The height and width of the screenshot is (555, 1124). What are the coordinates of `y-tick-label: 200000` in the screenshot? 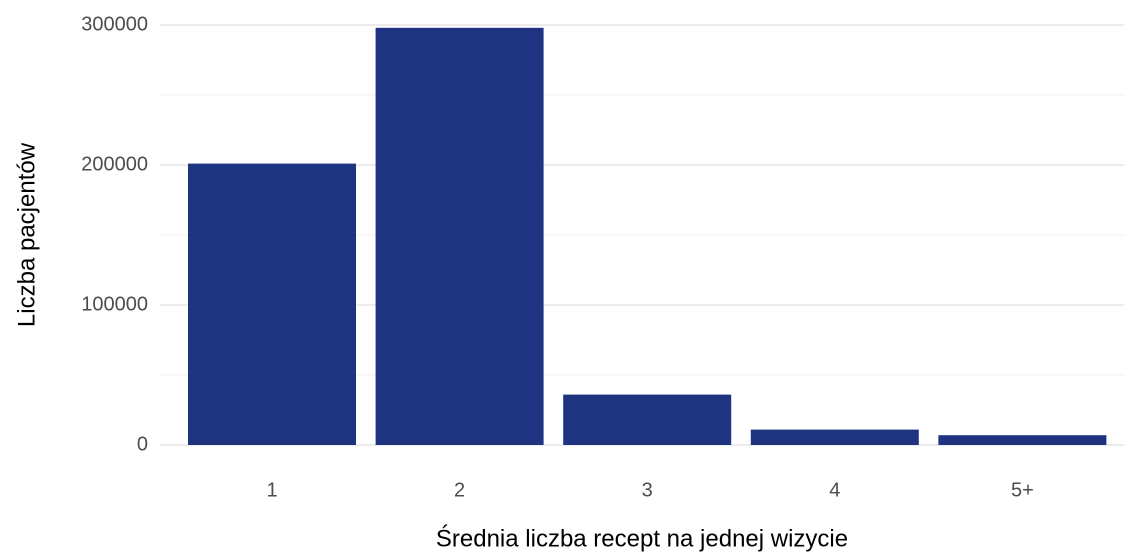 It's located at (114, 164).